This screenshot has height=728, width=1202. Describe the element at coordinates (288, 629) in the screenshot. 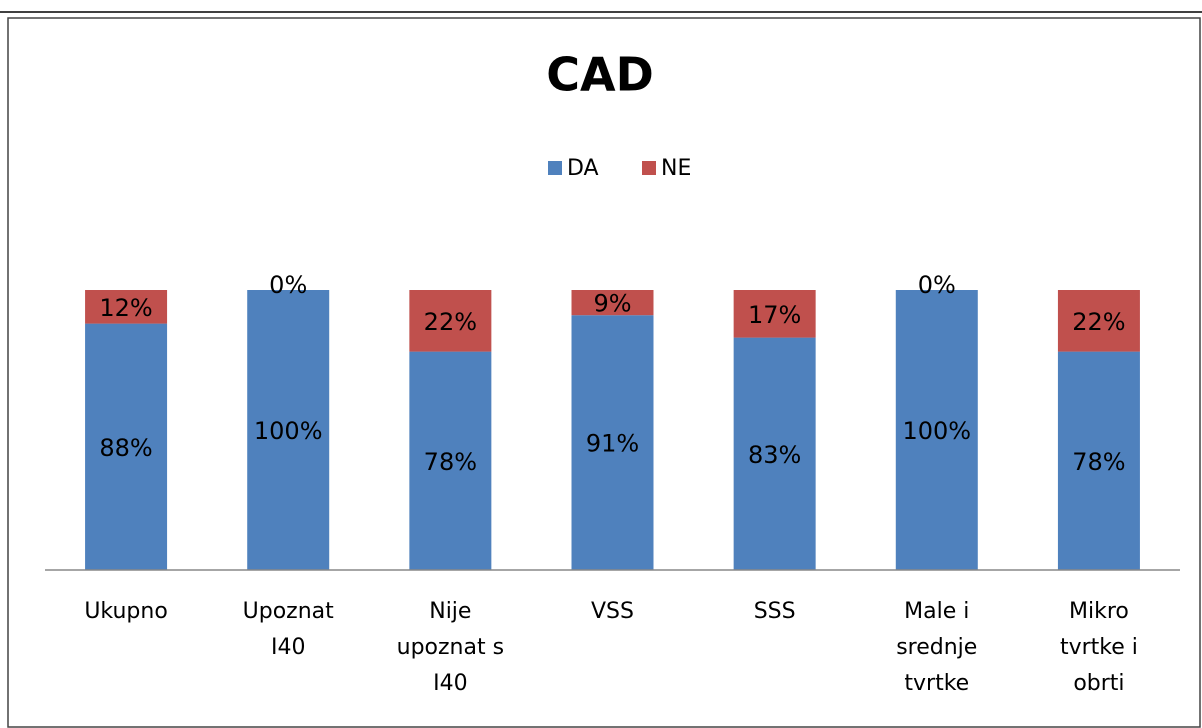

I see `x-tick-label: Upoznat I40` at that location.